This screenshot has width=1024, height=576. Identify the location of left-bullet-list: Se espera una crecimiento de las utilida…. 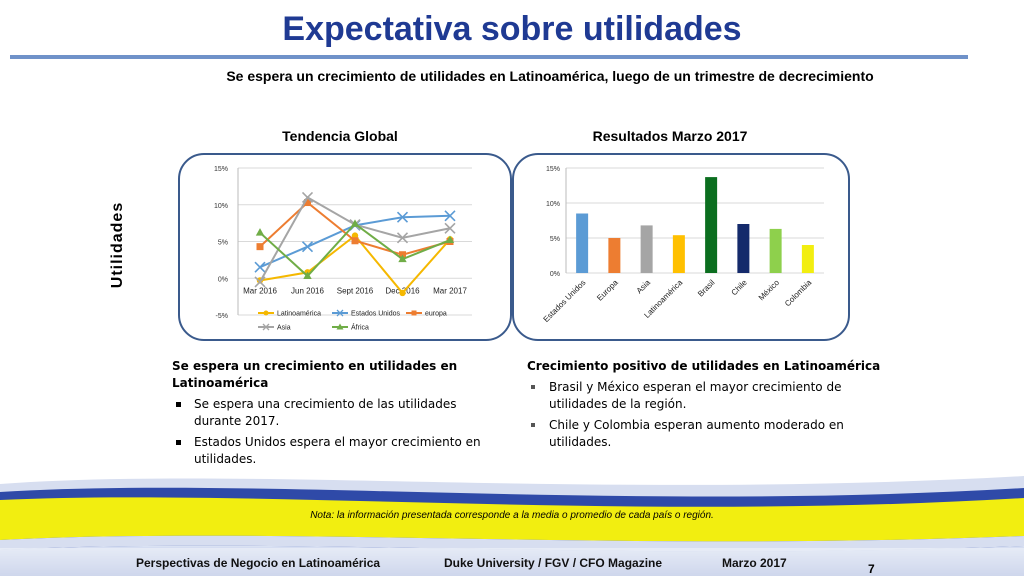
(337, 432).